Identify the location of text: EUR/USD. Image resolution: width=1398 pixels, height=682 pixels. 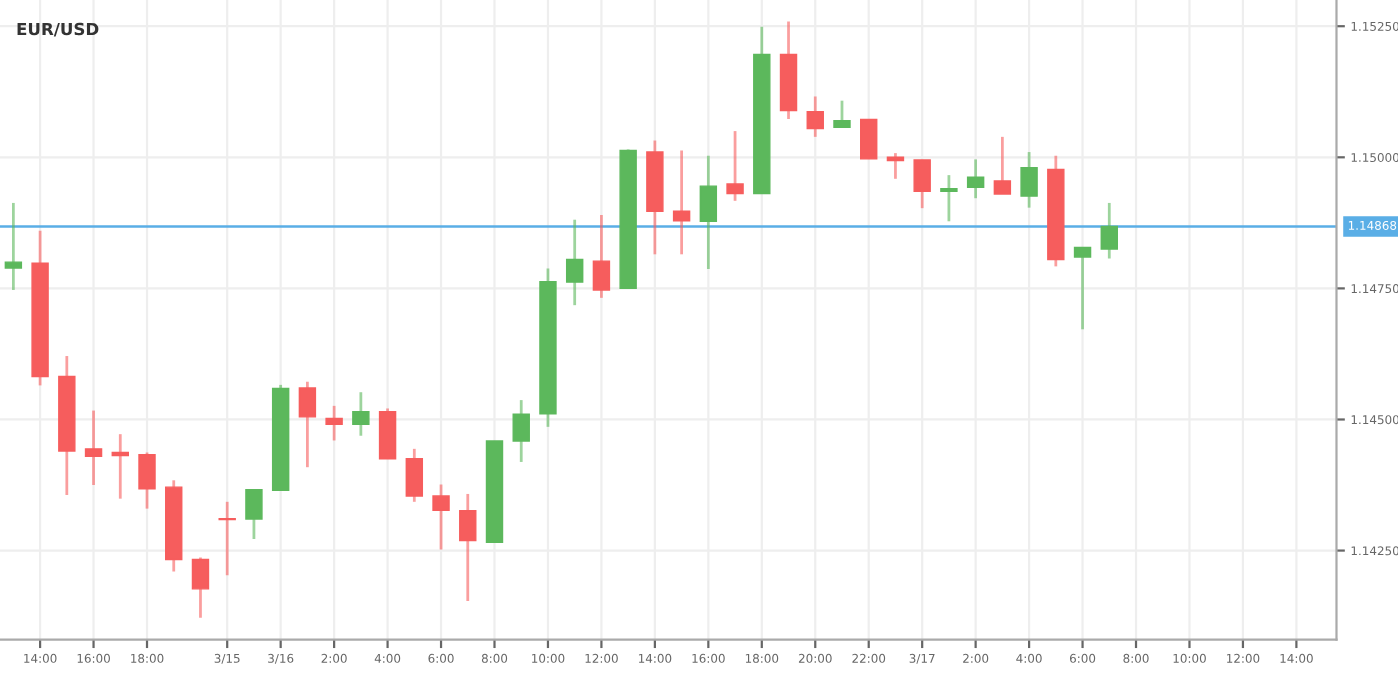
(58, 29).